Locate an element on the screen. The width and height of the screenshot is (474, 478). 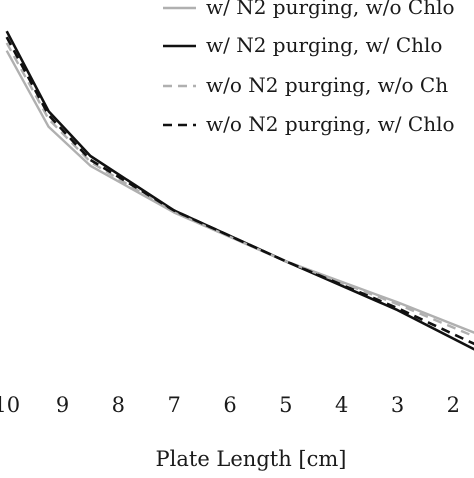
x-axis-title: Plate Length [cm] is located at coordinates (251, 459).